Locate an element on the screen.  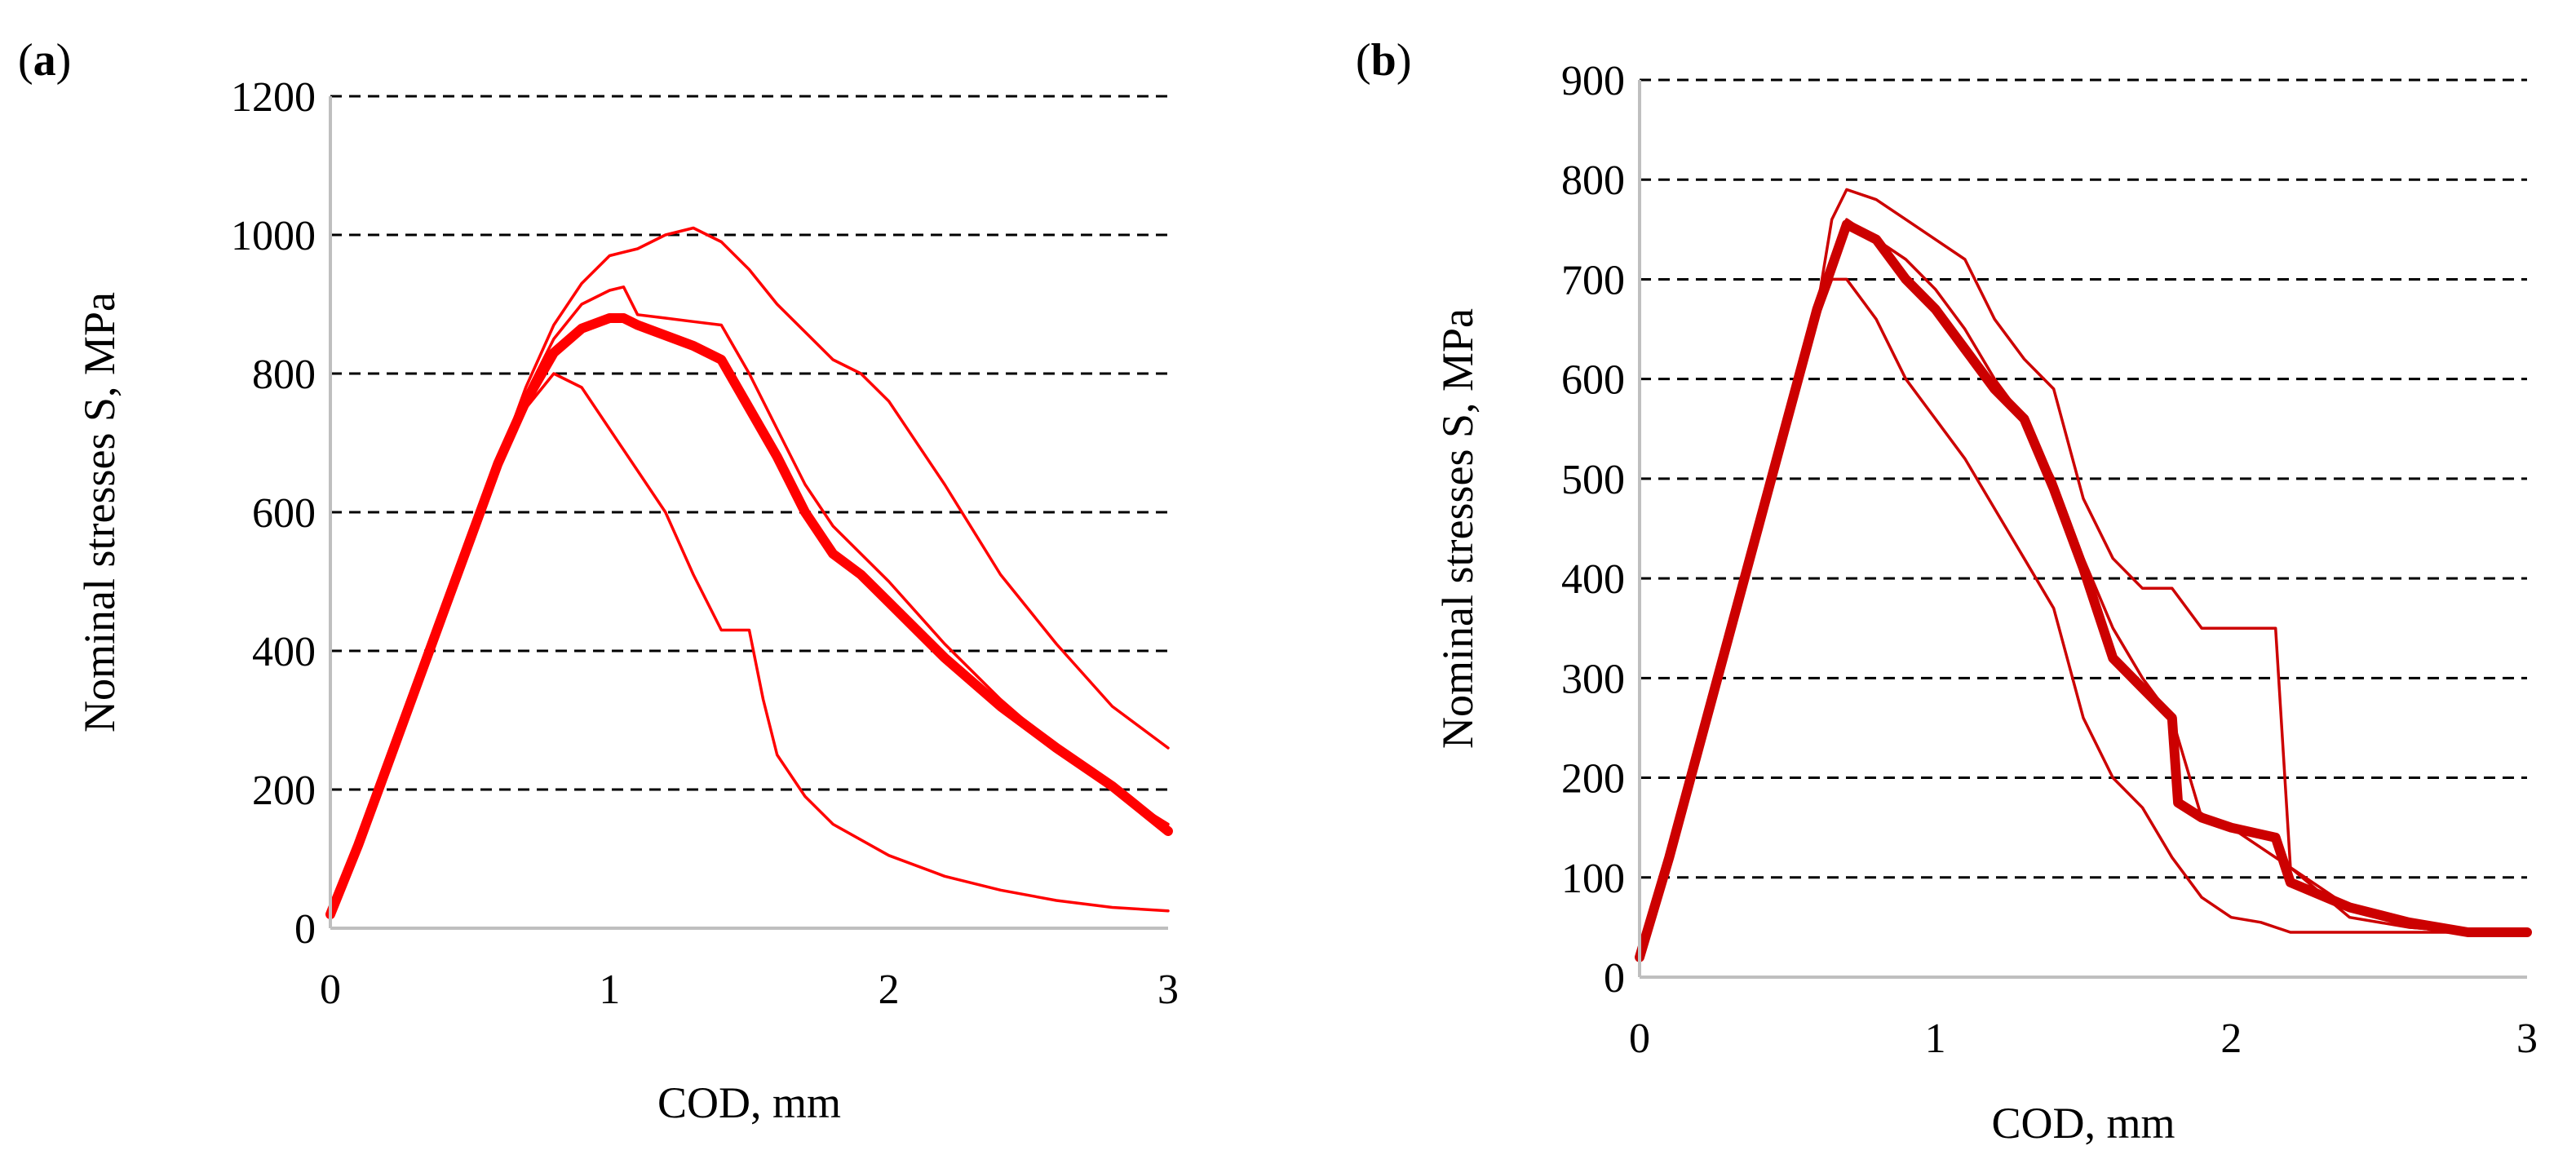
y-tick-label-a-5: 1000 is located at coordinates (273, 236).